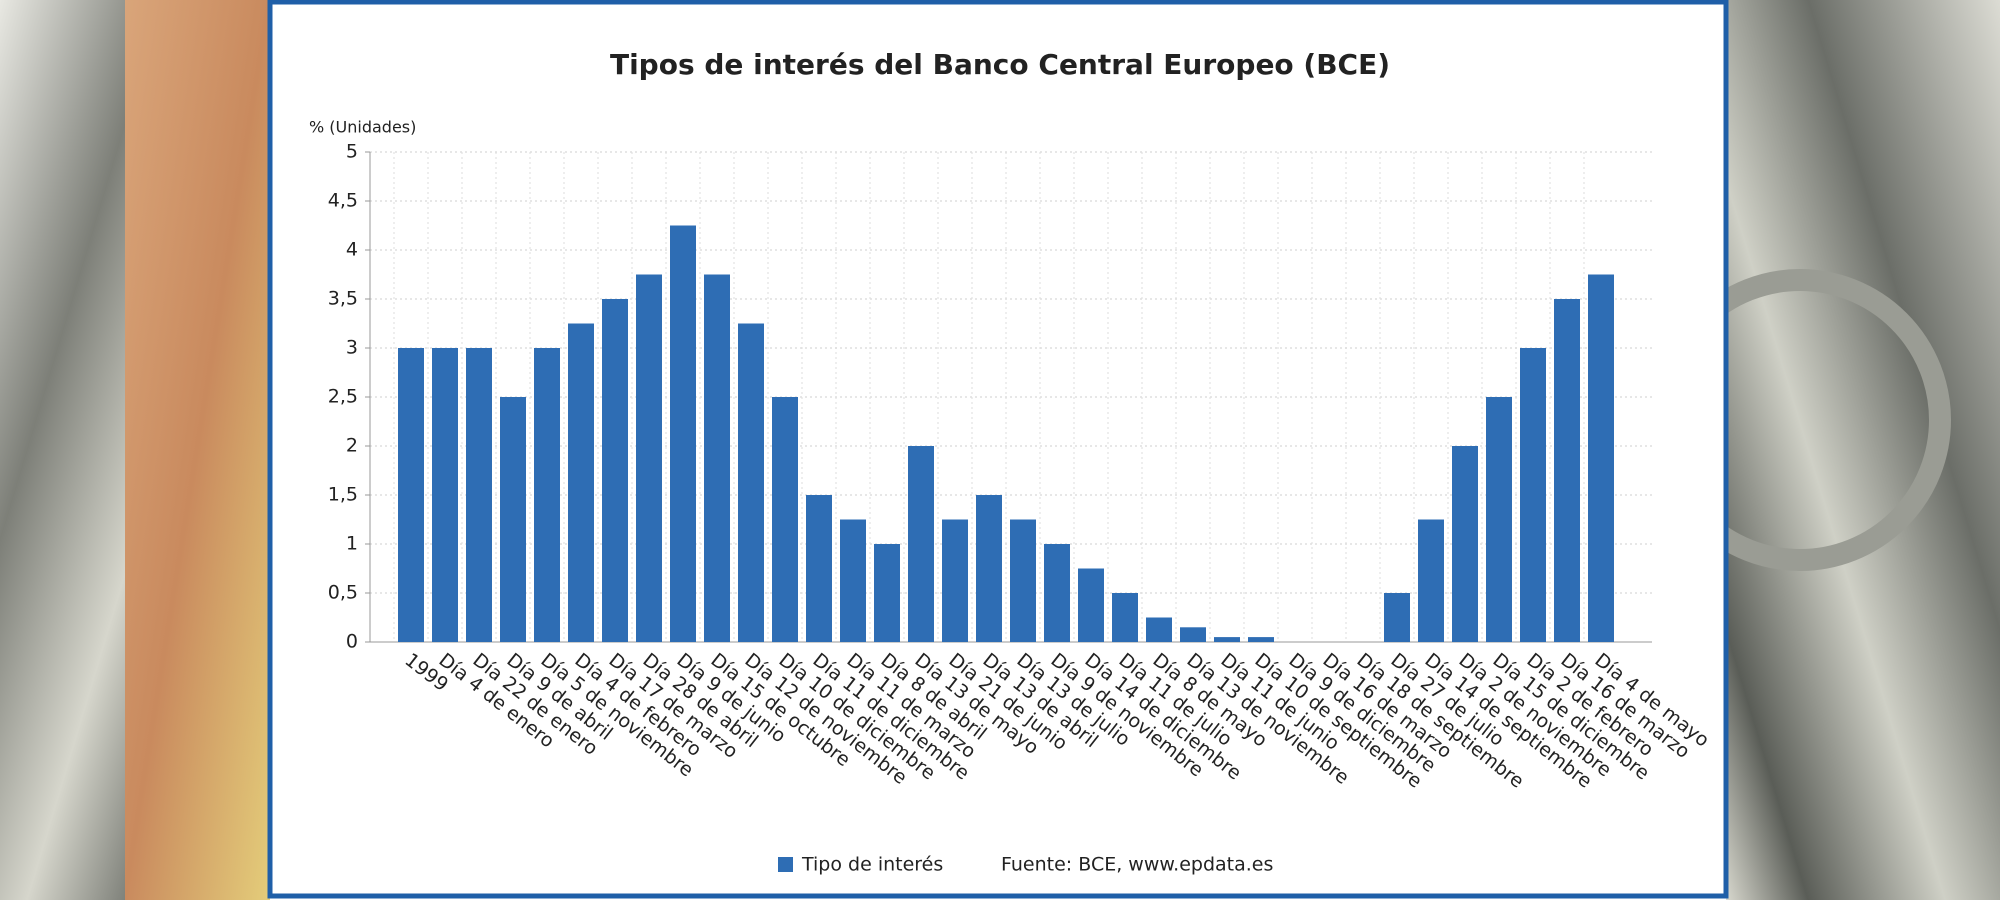 This screenshot has width=2000, height=900. Describe the element at coordinates (343, 593) in the screenshot. I see `y-tick-label: 0,5` at that location.